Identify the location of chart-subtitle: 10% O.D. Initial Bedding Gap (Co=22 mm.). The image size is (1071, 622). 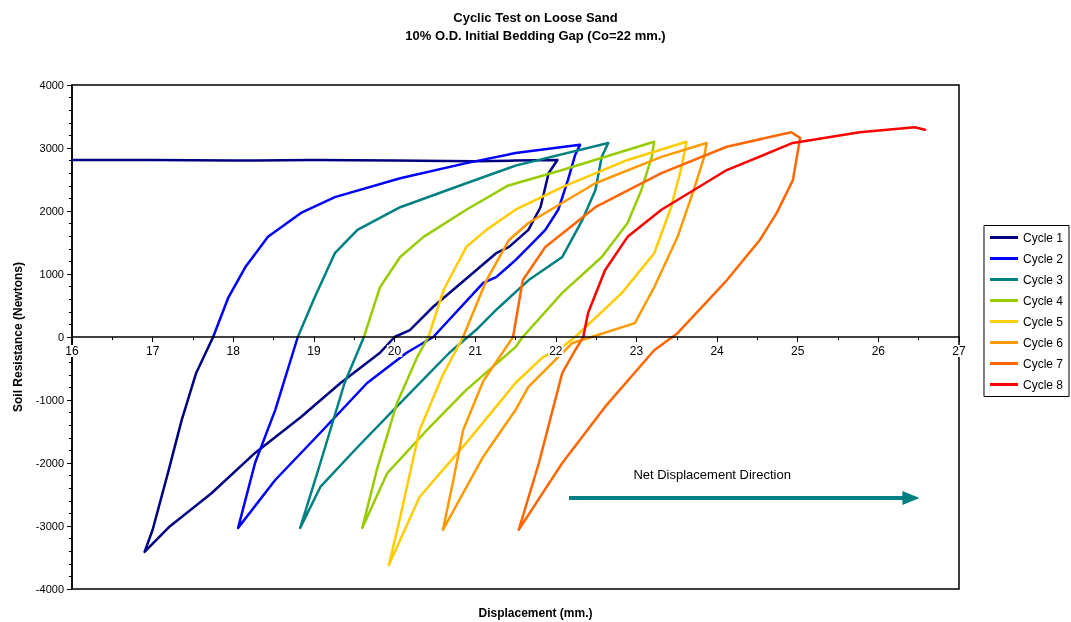
(535, 35).